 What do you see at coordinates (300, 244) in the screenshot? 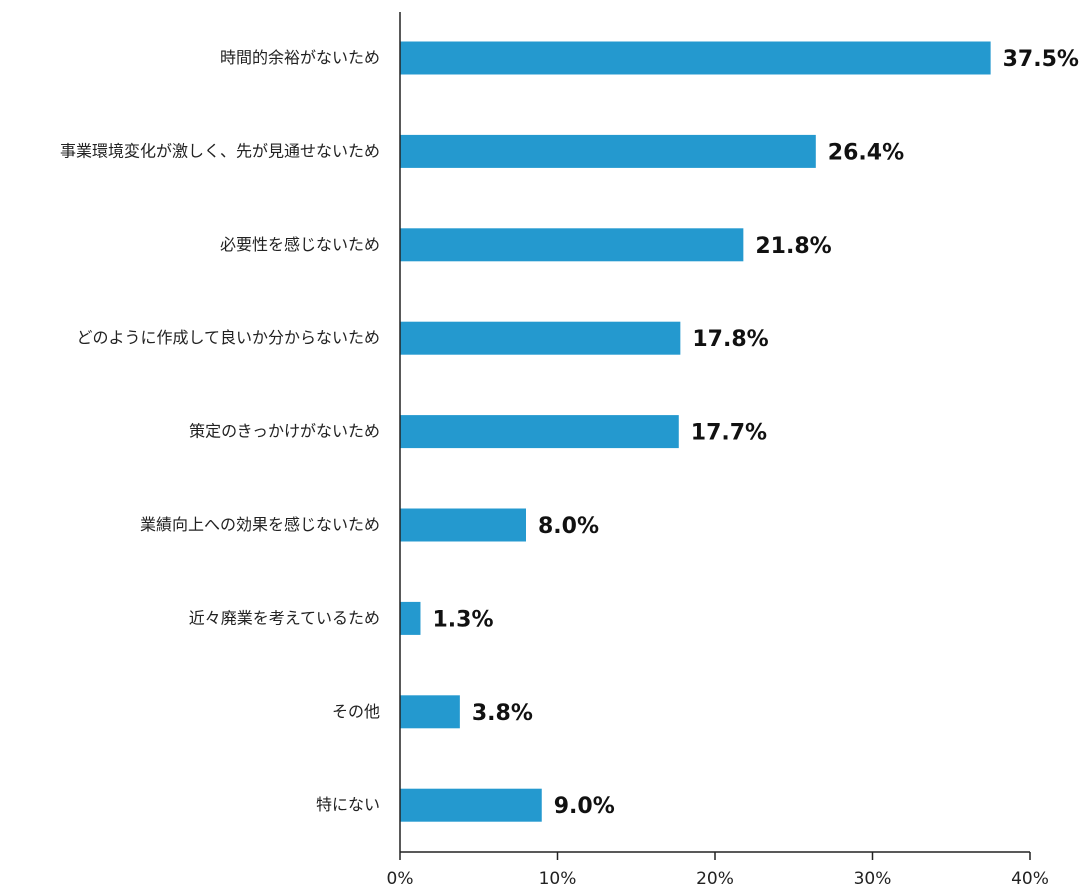
I see `category-label: 必要性を感じないため` at bounding box center [300, 244].